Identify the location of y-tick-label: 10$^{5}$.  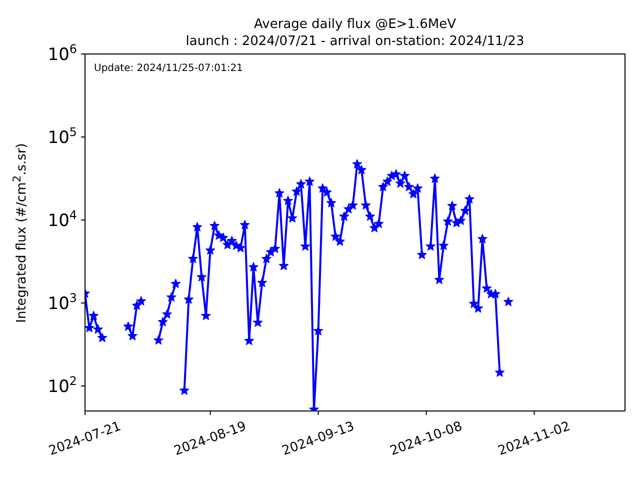
(62, 136).